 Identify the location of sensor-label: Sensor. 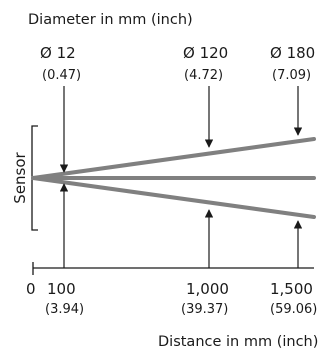
(20, 177).